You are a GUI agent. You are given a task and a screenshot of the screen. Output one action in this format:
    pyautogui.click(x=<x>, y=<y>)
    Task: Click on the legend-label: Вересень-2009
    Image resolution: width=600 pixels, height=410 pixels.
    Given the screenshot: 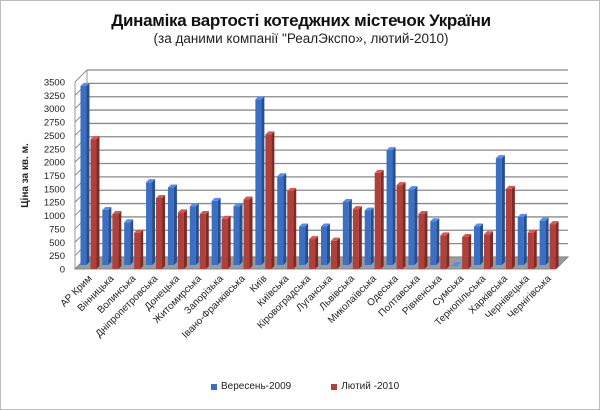 What is the action you would take?
    pyautogui.click(x=256, y=386)
    